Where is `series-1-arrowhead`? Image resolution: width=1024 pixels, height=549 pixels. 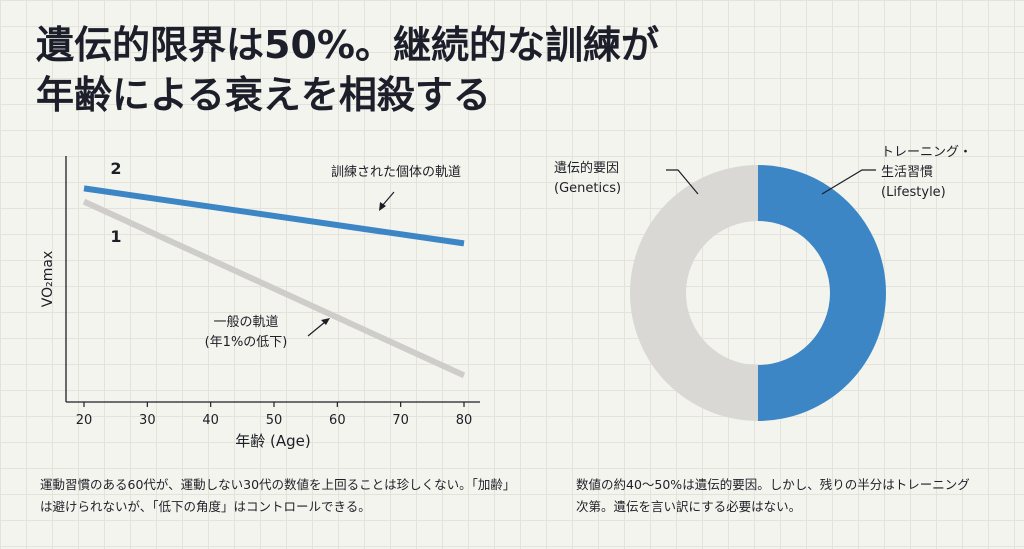 series-1-arrowhead is located at coordinates (325, 321).